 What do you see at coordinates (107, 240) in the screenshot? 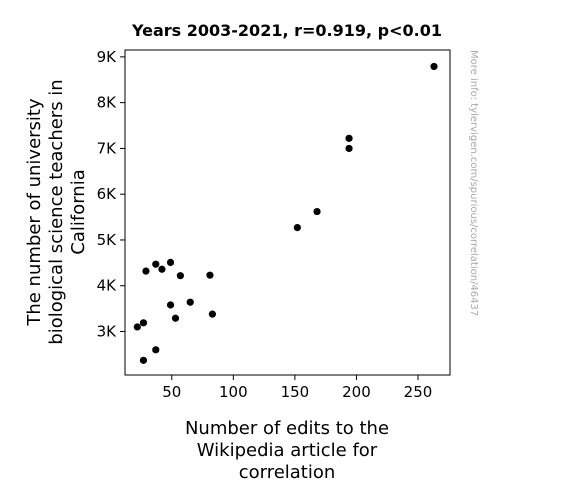
I see `y-tick-label: 5K` at bounding box center [107, 240].